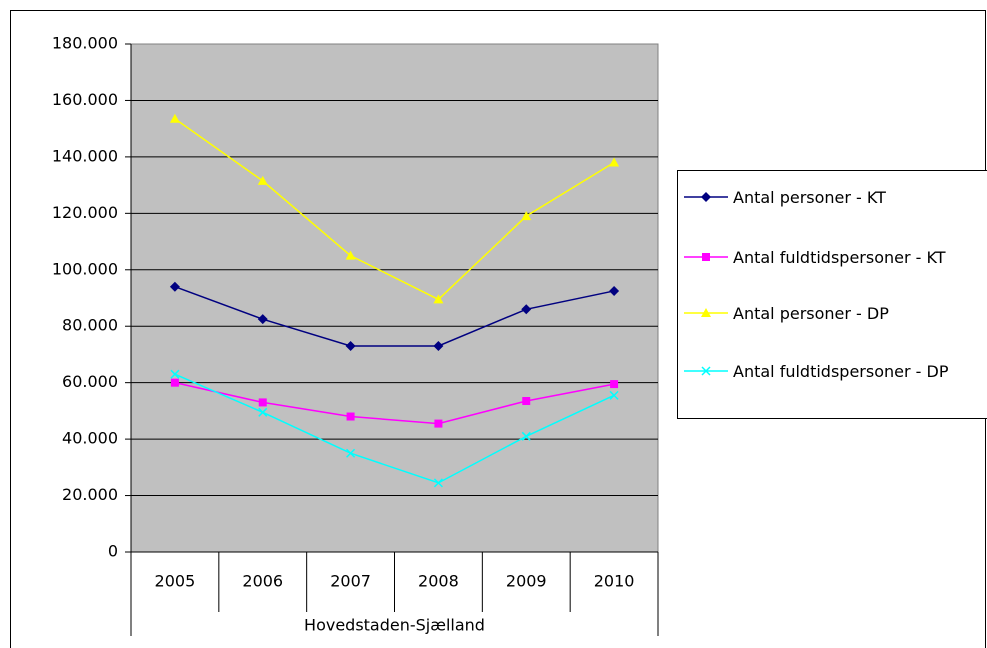  Describe the element at coordinates (175, 581) in the screenshot. I see `x-tick-label: 2005` at that location.